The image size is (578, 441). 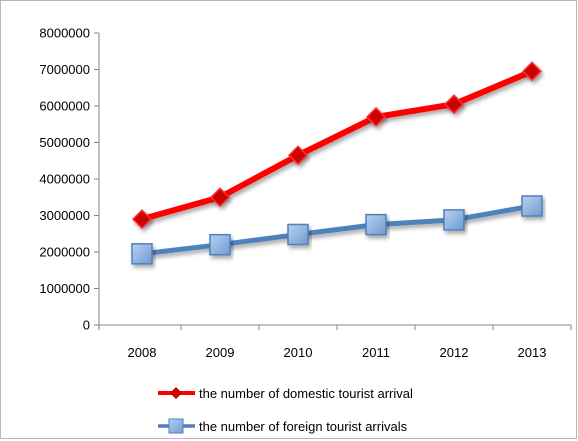 I want to click on y-tick-label: 6000000, so click(x=64, y=106).